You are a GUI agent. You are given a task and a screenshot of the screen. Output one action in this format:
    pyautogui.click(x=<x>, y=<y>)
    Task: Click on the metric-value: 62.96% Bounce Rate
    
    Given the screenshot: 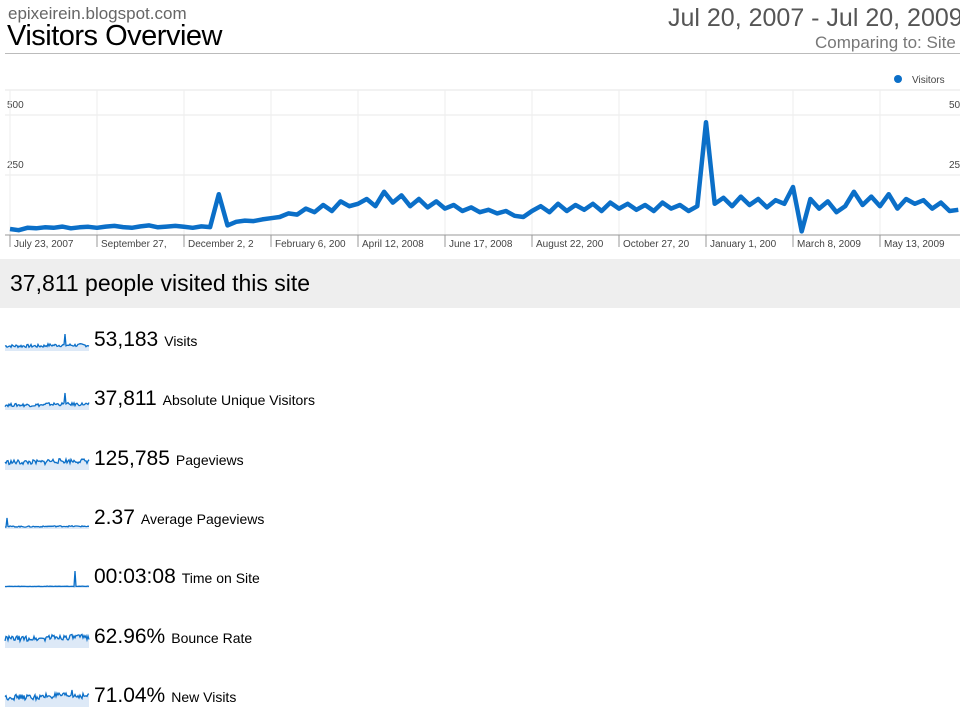 What is the action you would take?
    pyautogui.click(x=173, y=636)
    